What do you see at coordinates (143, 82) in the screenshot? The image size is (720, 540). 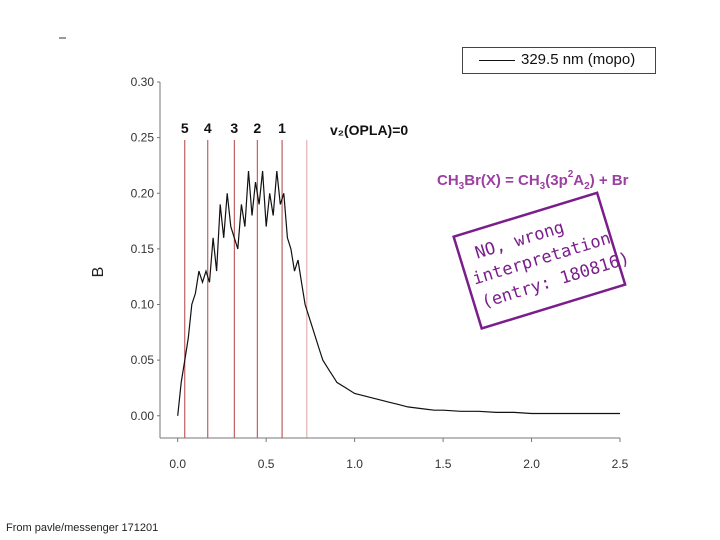 I see `y-tick-label: 0.30` at bounding box center [143, 82].